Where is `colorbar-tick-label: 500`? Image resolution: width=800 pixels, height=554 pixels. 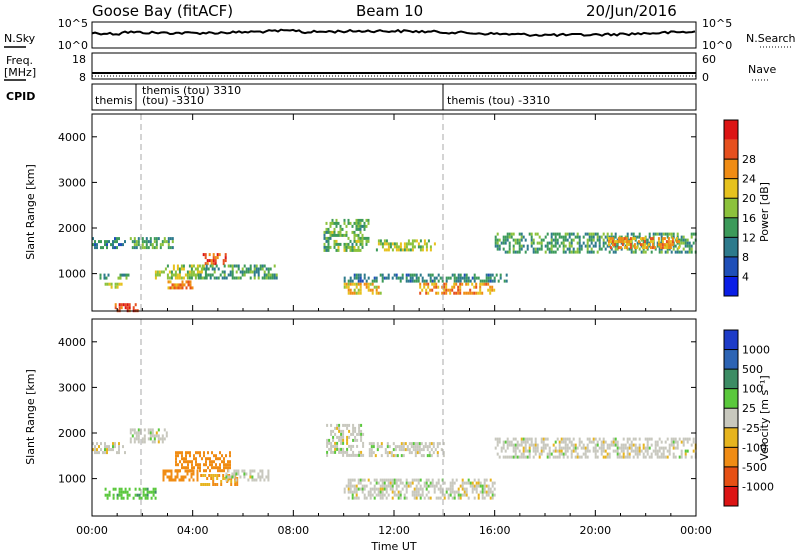 colorbar-tick-label: 500 is located at coordinates (752, 369).